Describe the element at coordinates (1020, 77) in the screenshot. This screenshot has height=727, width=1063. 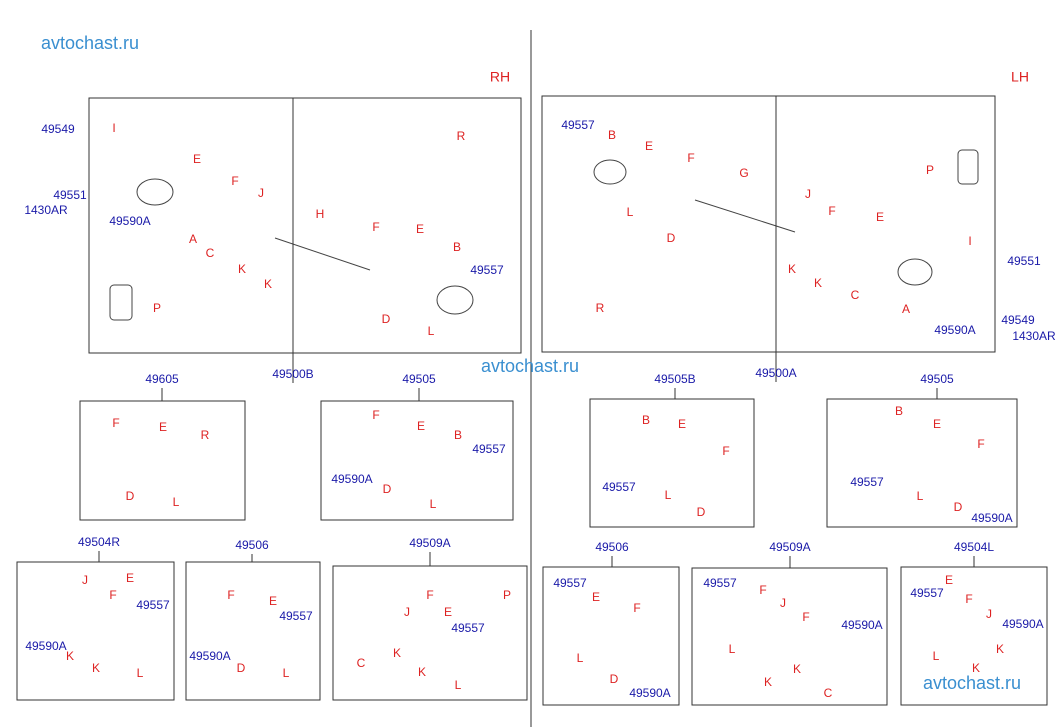
I see `side-label: LH` at that location.